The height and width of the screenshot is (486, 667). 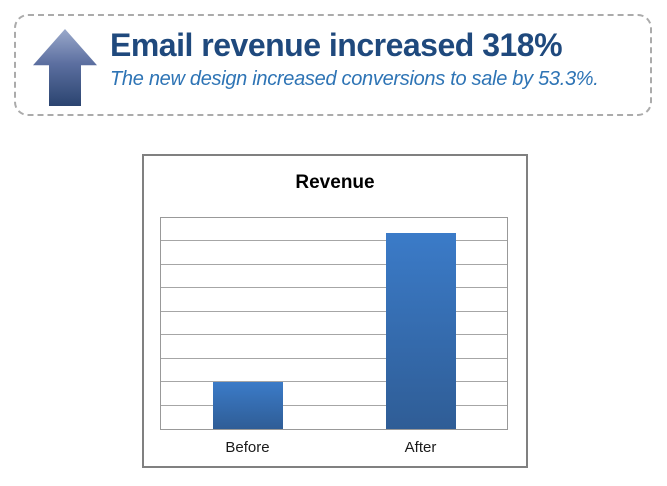 What do you see at coordinates (247, 447) in the screenshot?
I see `x-axis-label-before: Before` at bounding box center [247, 447].